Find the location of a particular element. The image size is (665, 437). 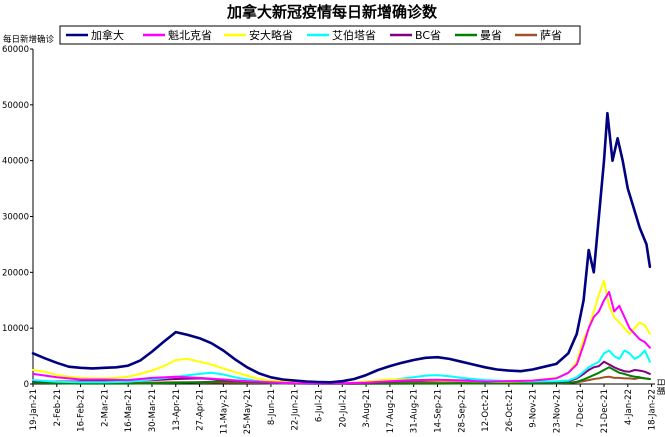

legend-label: 萨省 is located at coordinates (551, 35).